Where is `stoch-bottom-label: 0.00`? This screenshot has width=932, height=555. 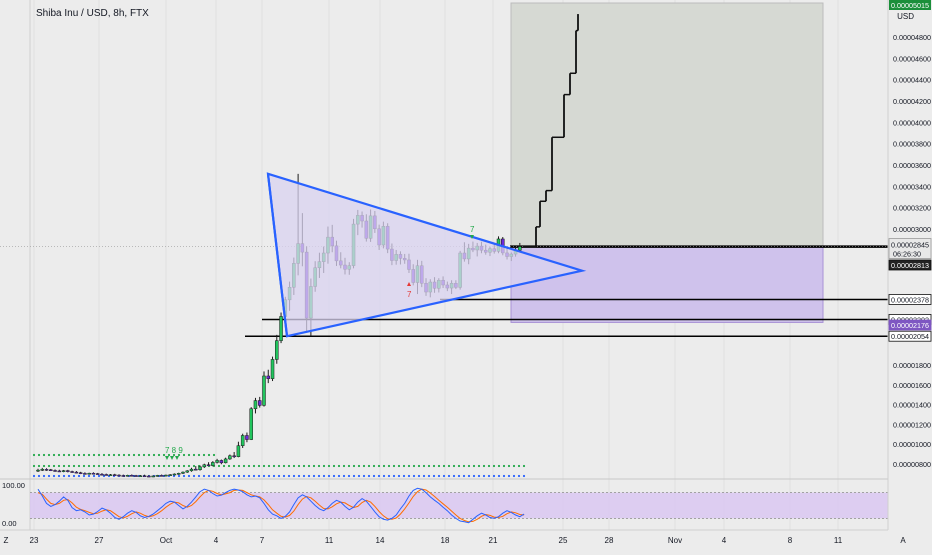
stoch-bottom-label: 0.00 is located at coordinates (9, 523).